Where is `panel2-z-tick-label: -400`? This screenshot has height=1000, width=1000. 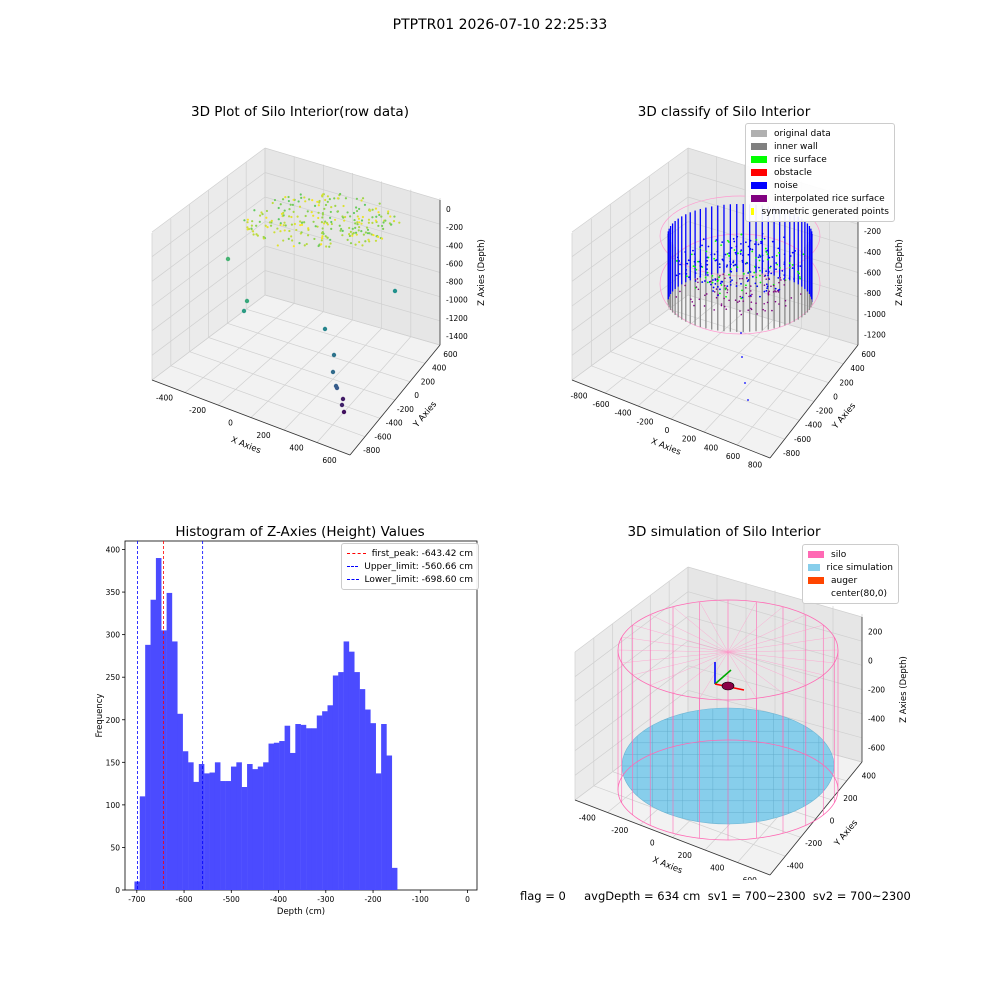
panel2-z-tick-label: -400 is located at coordinates (872, 252).